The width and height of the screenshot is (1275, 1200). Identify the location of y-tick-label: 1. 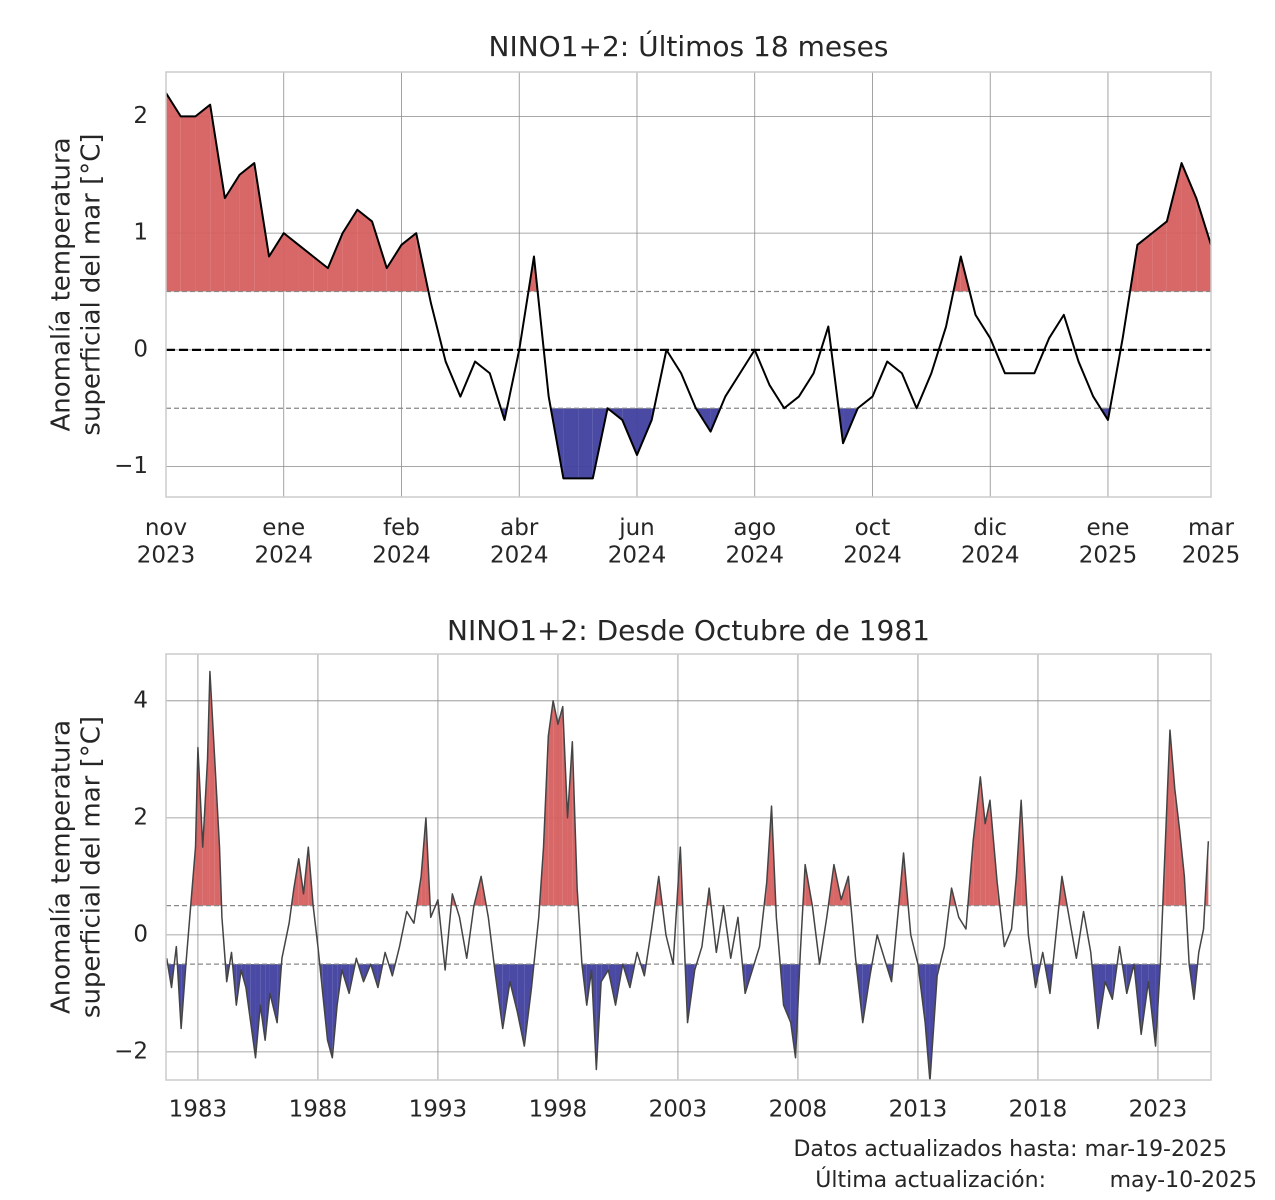
(140, 233).